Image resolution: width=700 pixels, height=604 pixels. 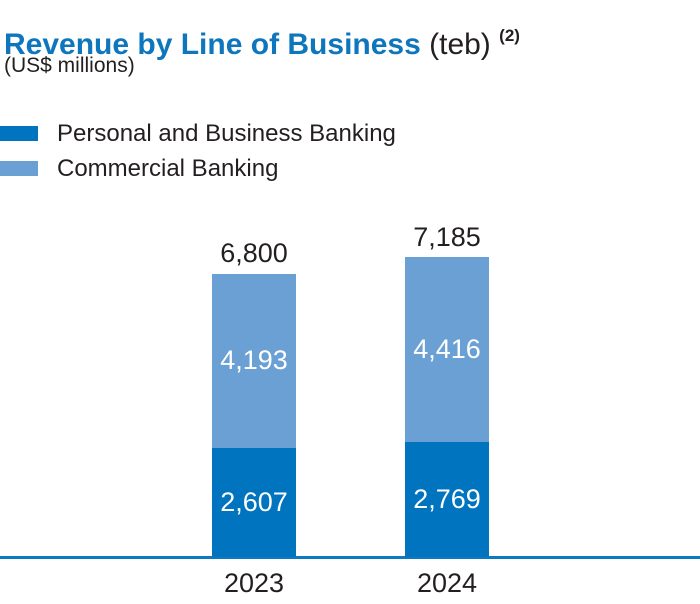 I want to click on x-axis-label-2023: 2023, so click(x=254, y=583).